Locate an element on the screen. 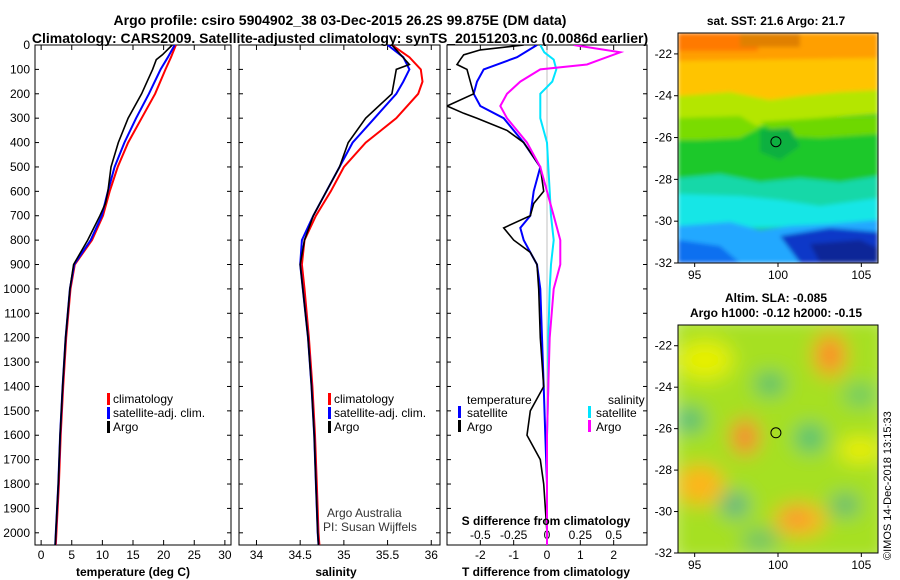 This screenshot has width=900, height=580. depth-tick-label: 900 is located at coordinates (20, 265).